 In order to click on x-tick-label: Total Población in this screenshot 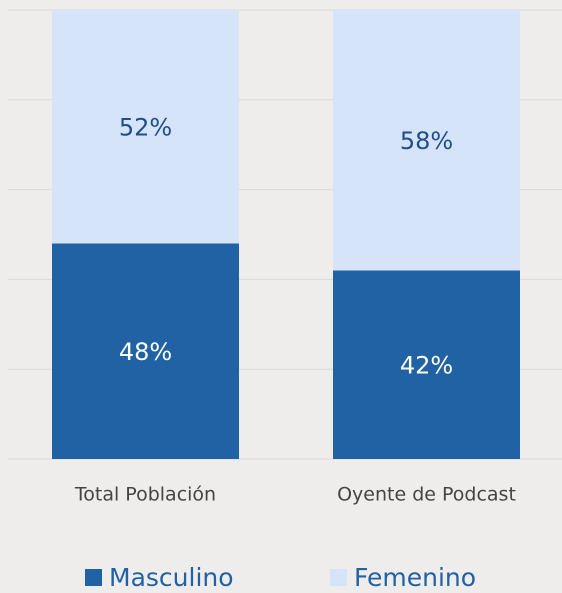, I will do `click(145, 495)`.